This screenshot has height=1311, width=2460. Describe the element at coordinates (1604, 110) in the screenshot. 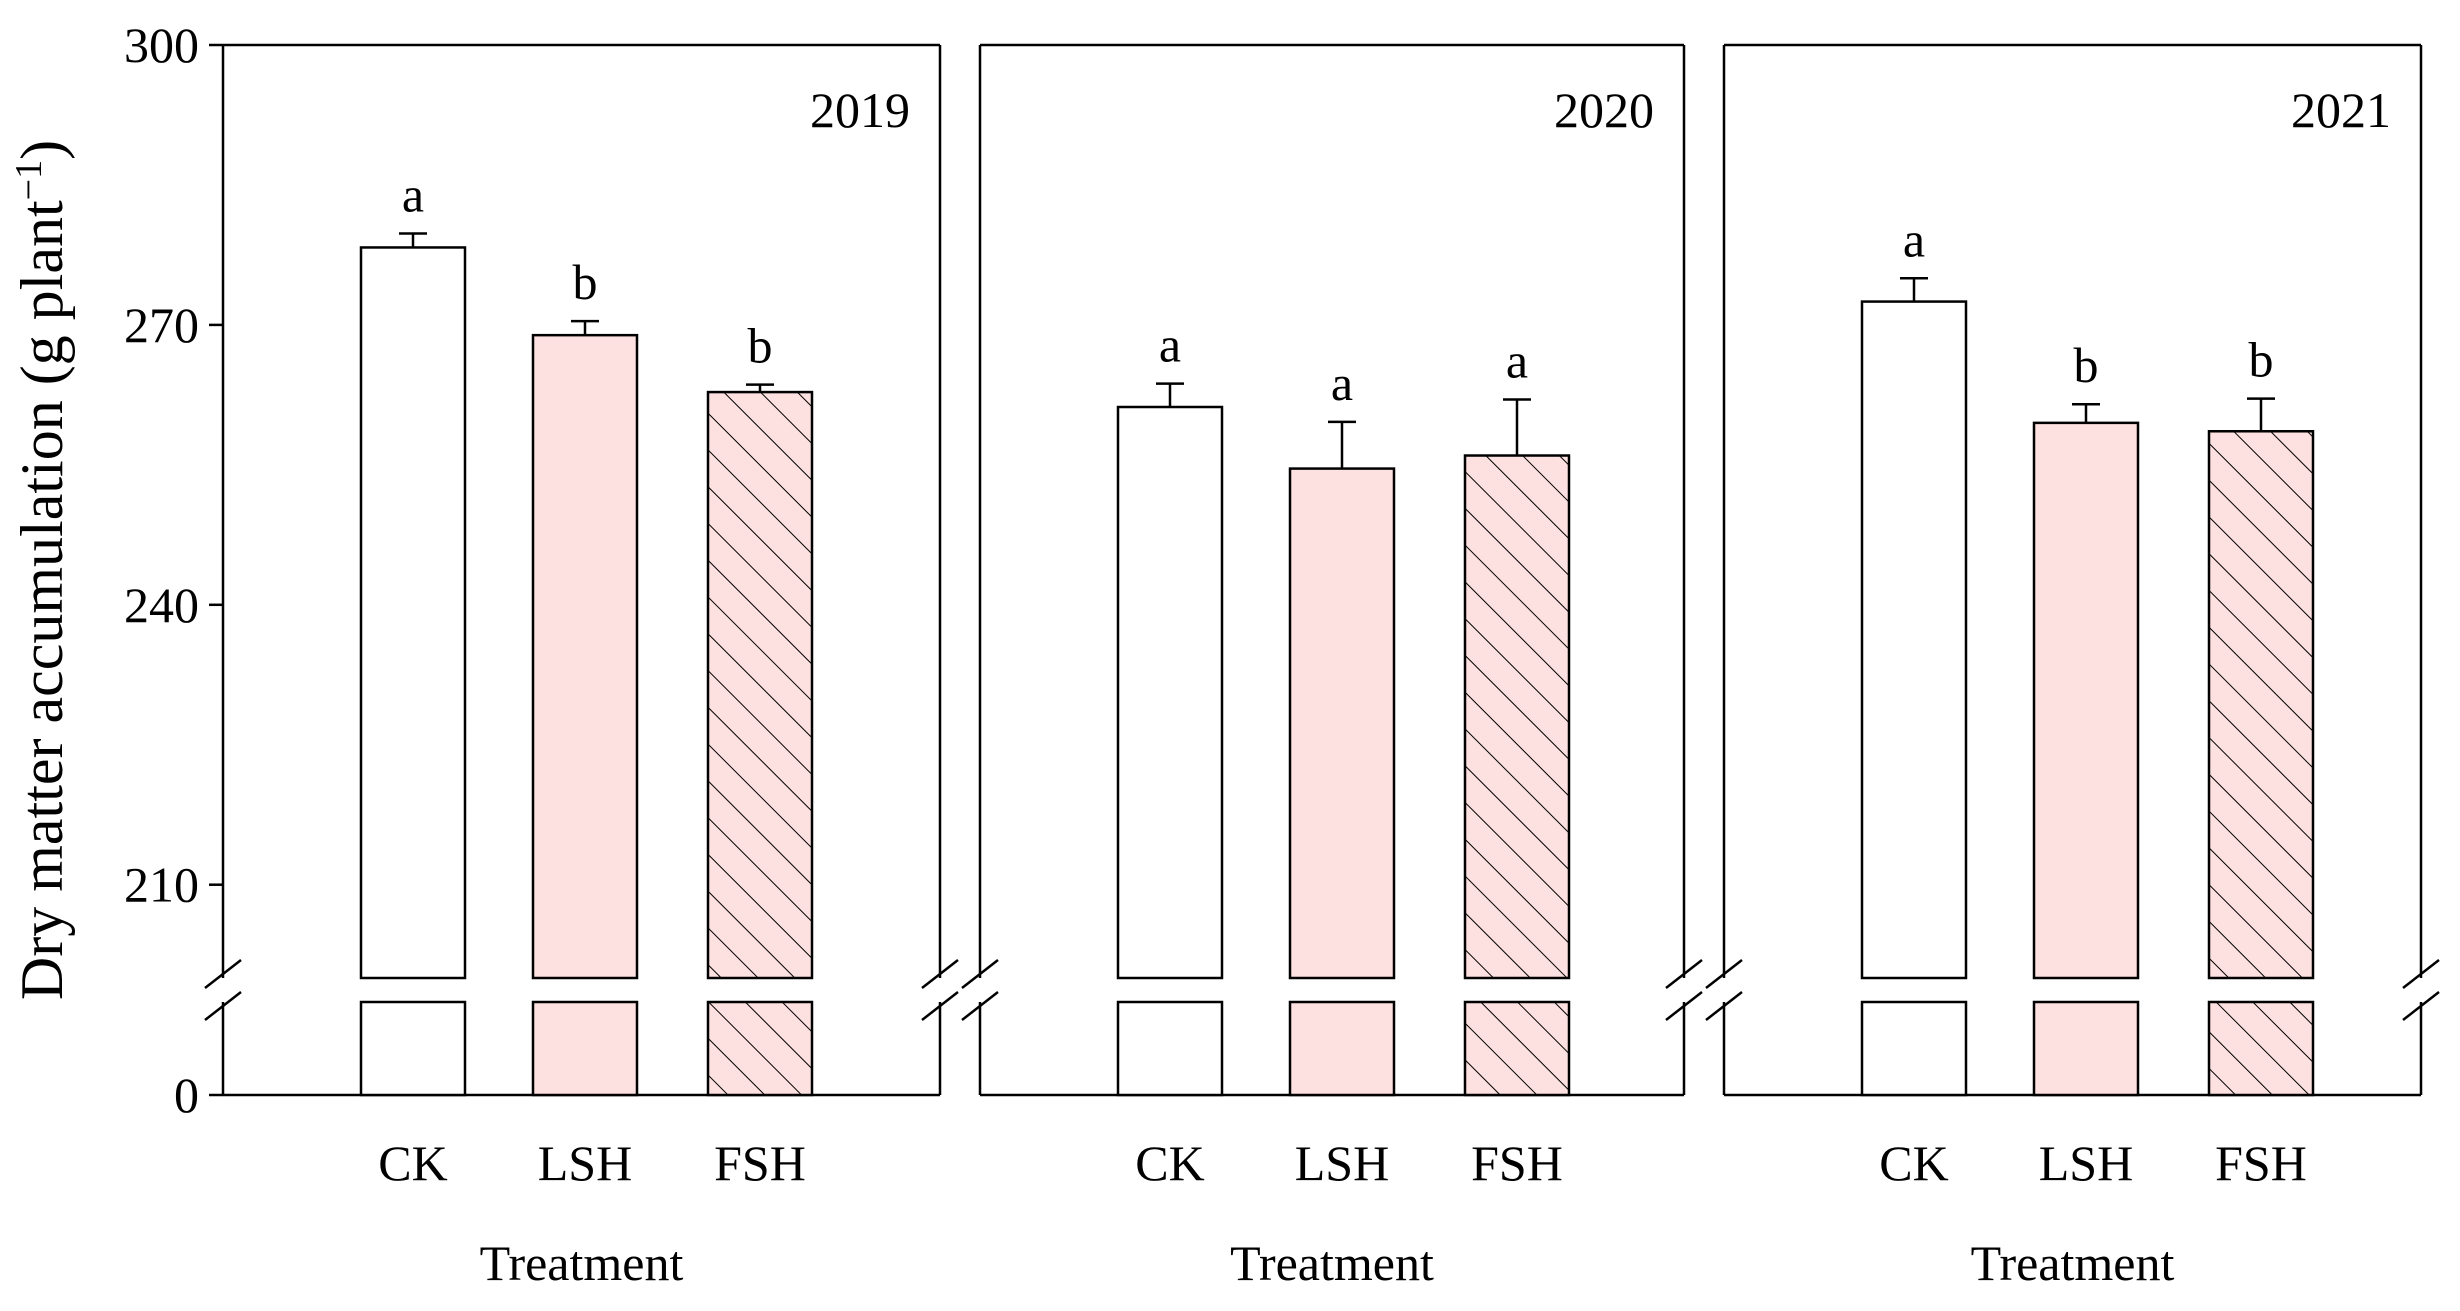

I see `panel-year-label: 2020` at that location.